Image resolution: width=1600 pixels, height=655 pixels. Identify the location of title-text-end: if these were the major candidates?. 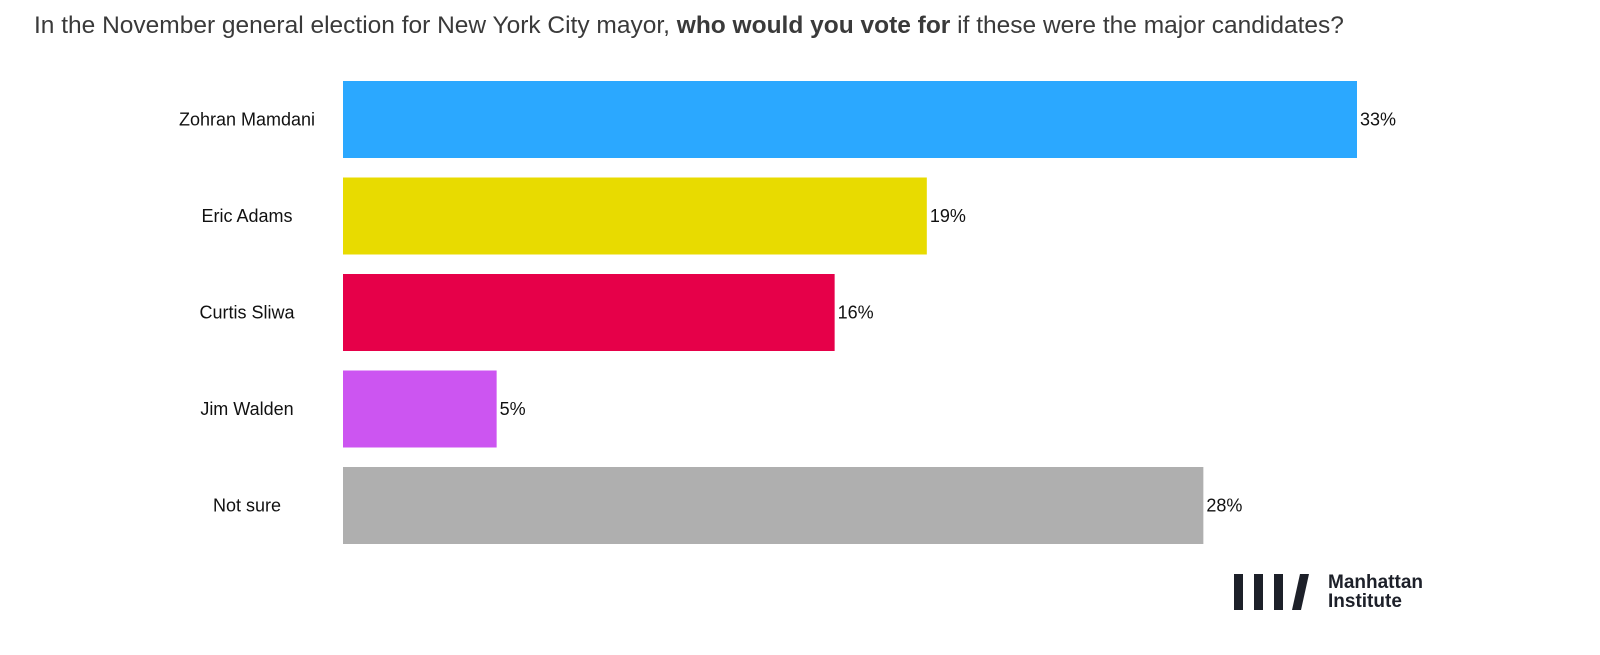
(1147, 25).